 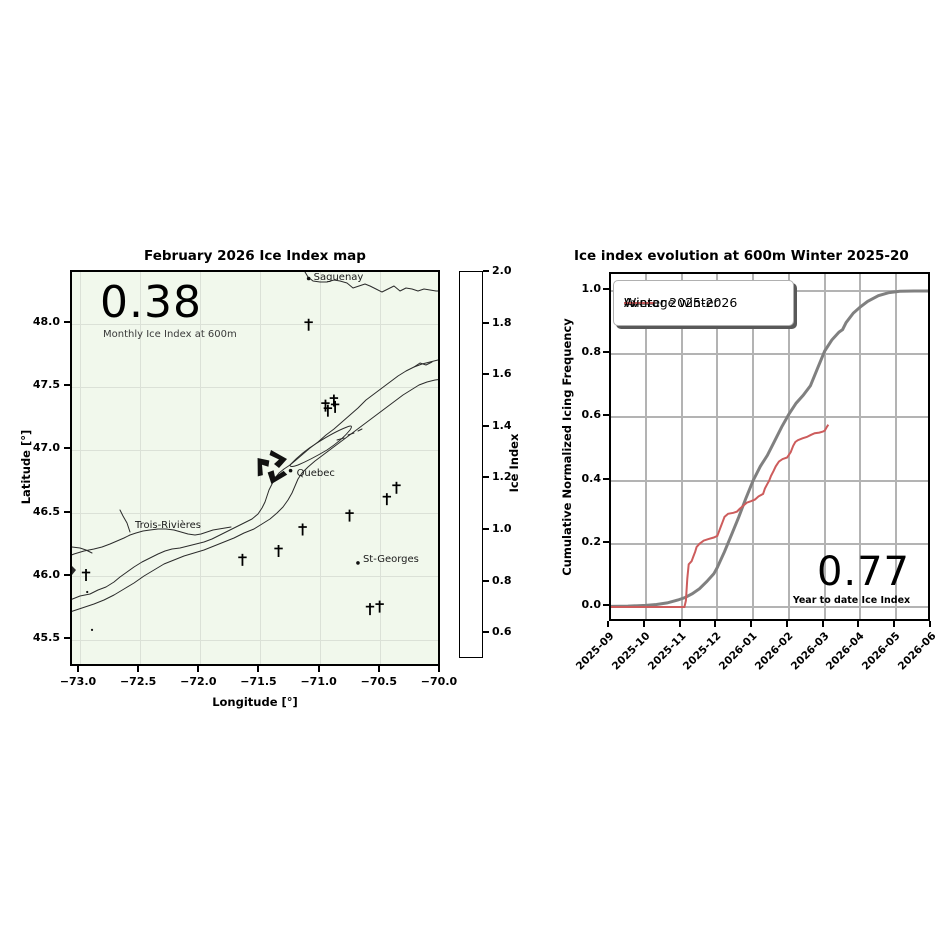 What do you see at coordinates (168, 526) in the screenshot?
I see `city-label-trois-rivières: Trois-Rivières` at bounding box center [168, 526].